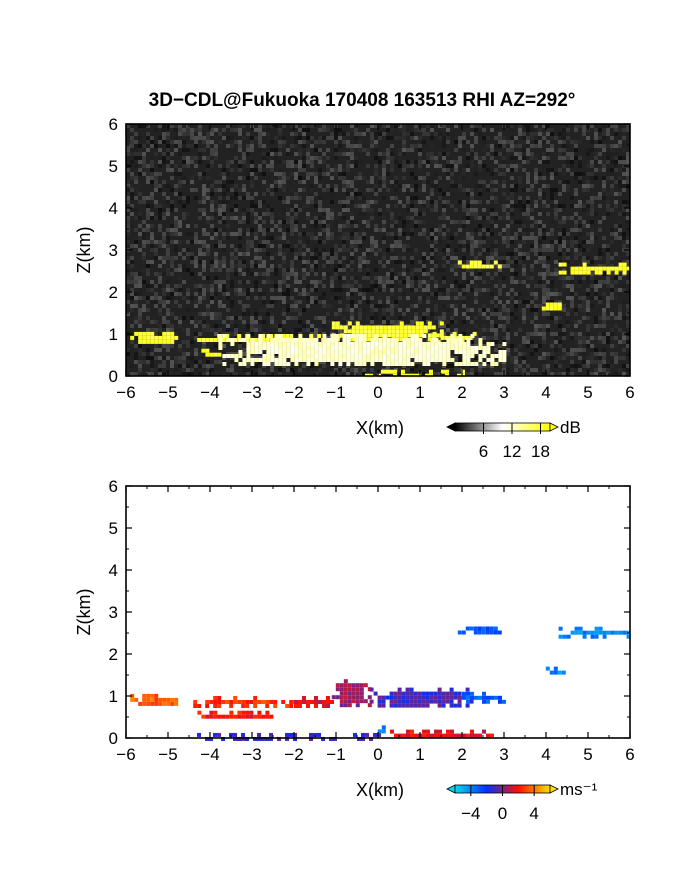  I want to click on colorbar-unit-label: dB, so click(570, 427).